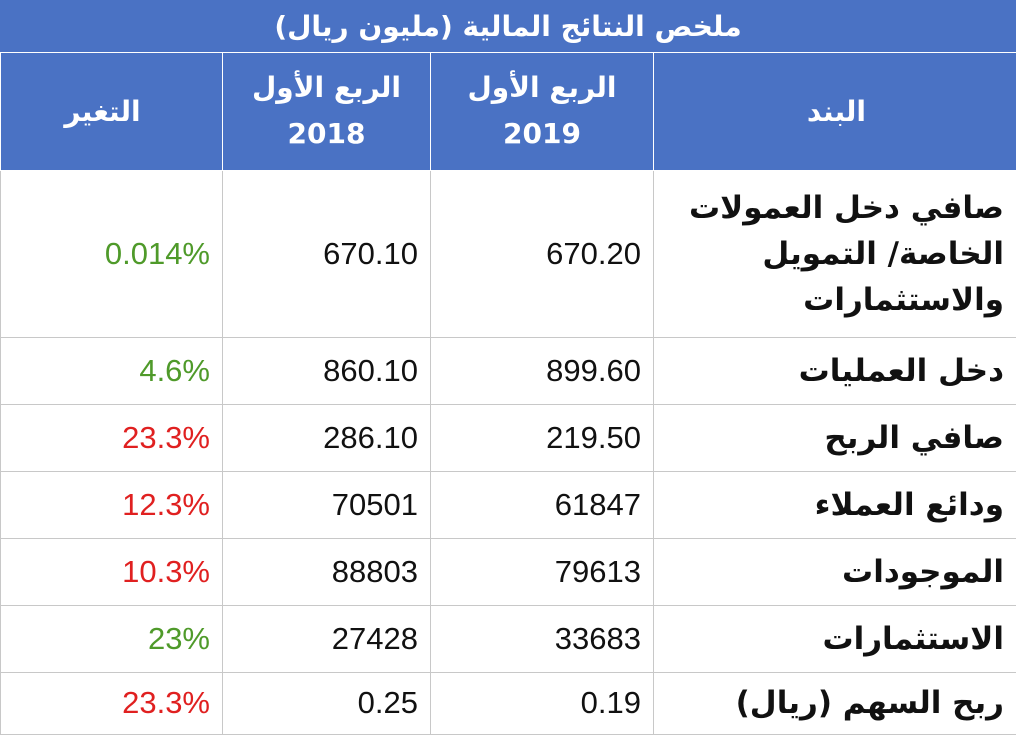 The width and height of the screenshot is (1016, 735). I want to click on header-q1-2018: الربع الأول 2018, so click(327, 111).